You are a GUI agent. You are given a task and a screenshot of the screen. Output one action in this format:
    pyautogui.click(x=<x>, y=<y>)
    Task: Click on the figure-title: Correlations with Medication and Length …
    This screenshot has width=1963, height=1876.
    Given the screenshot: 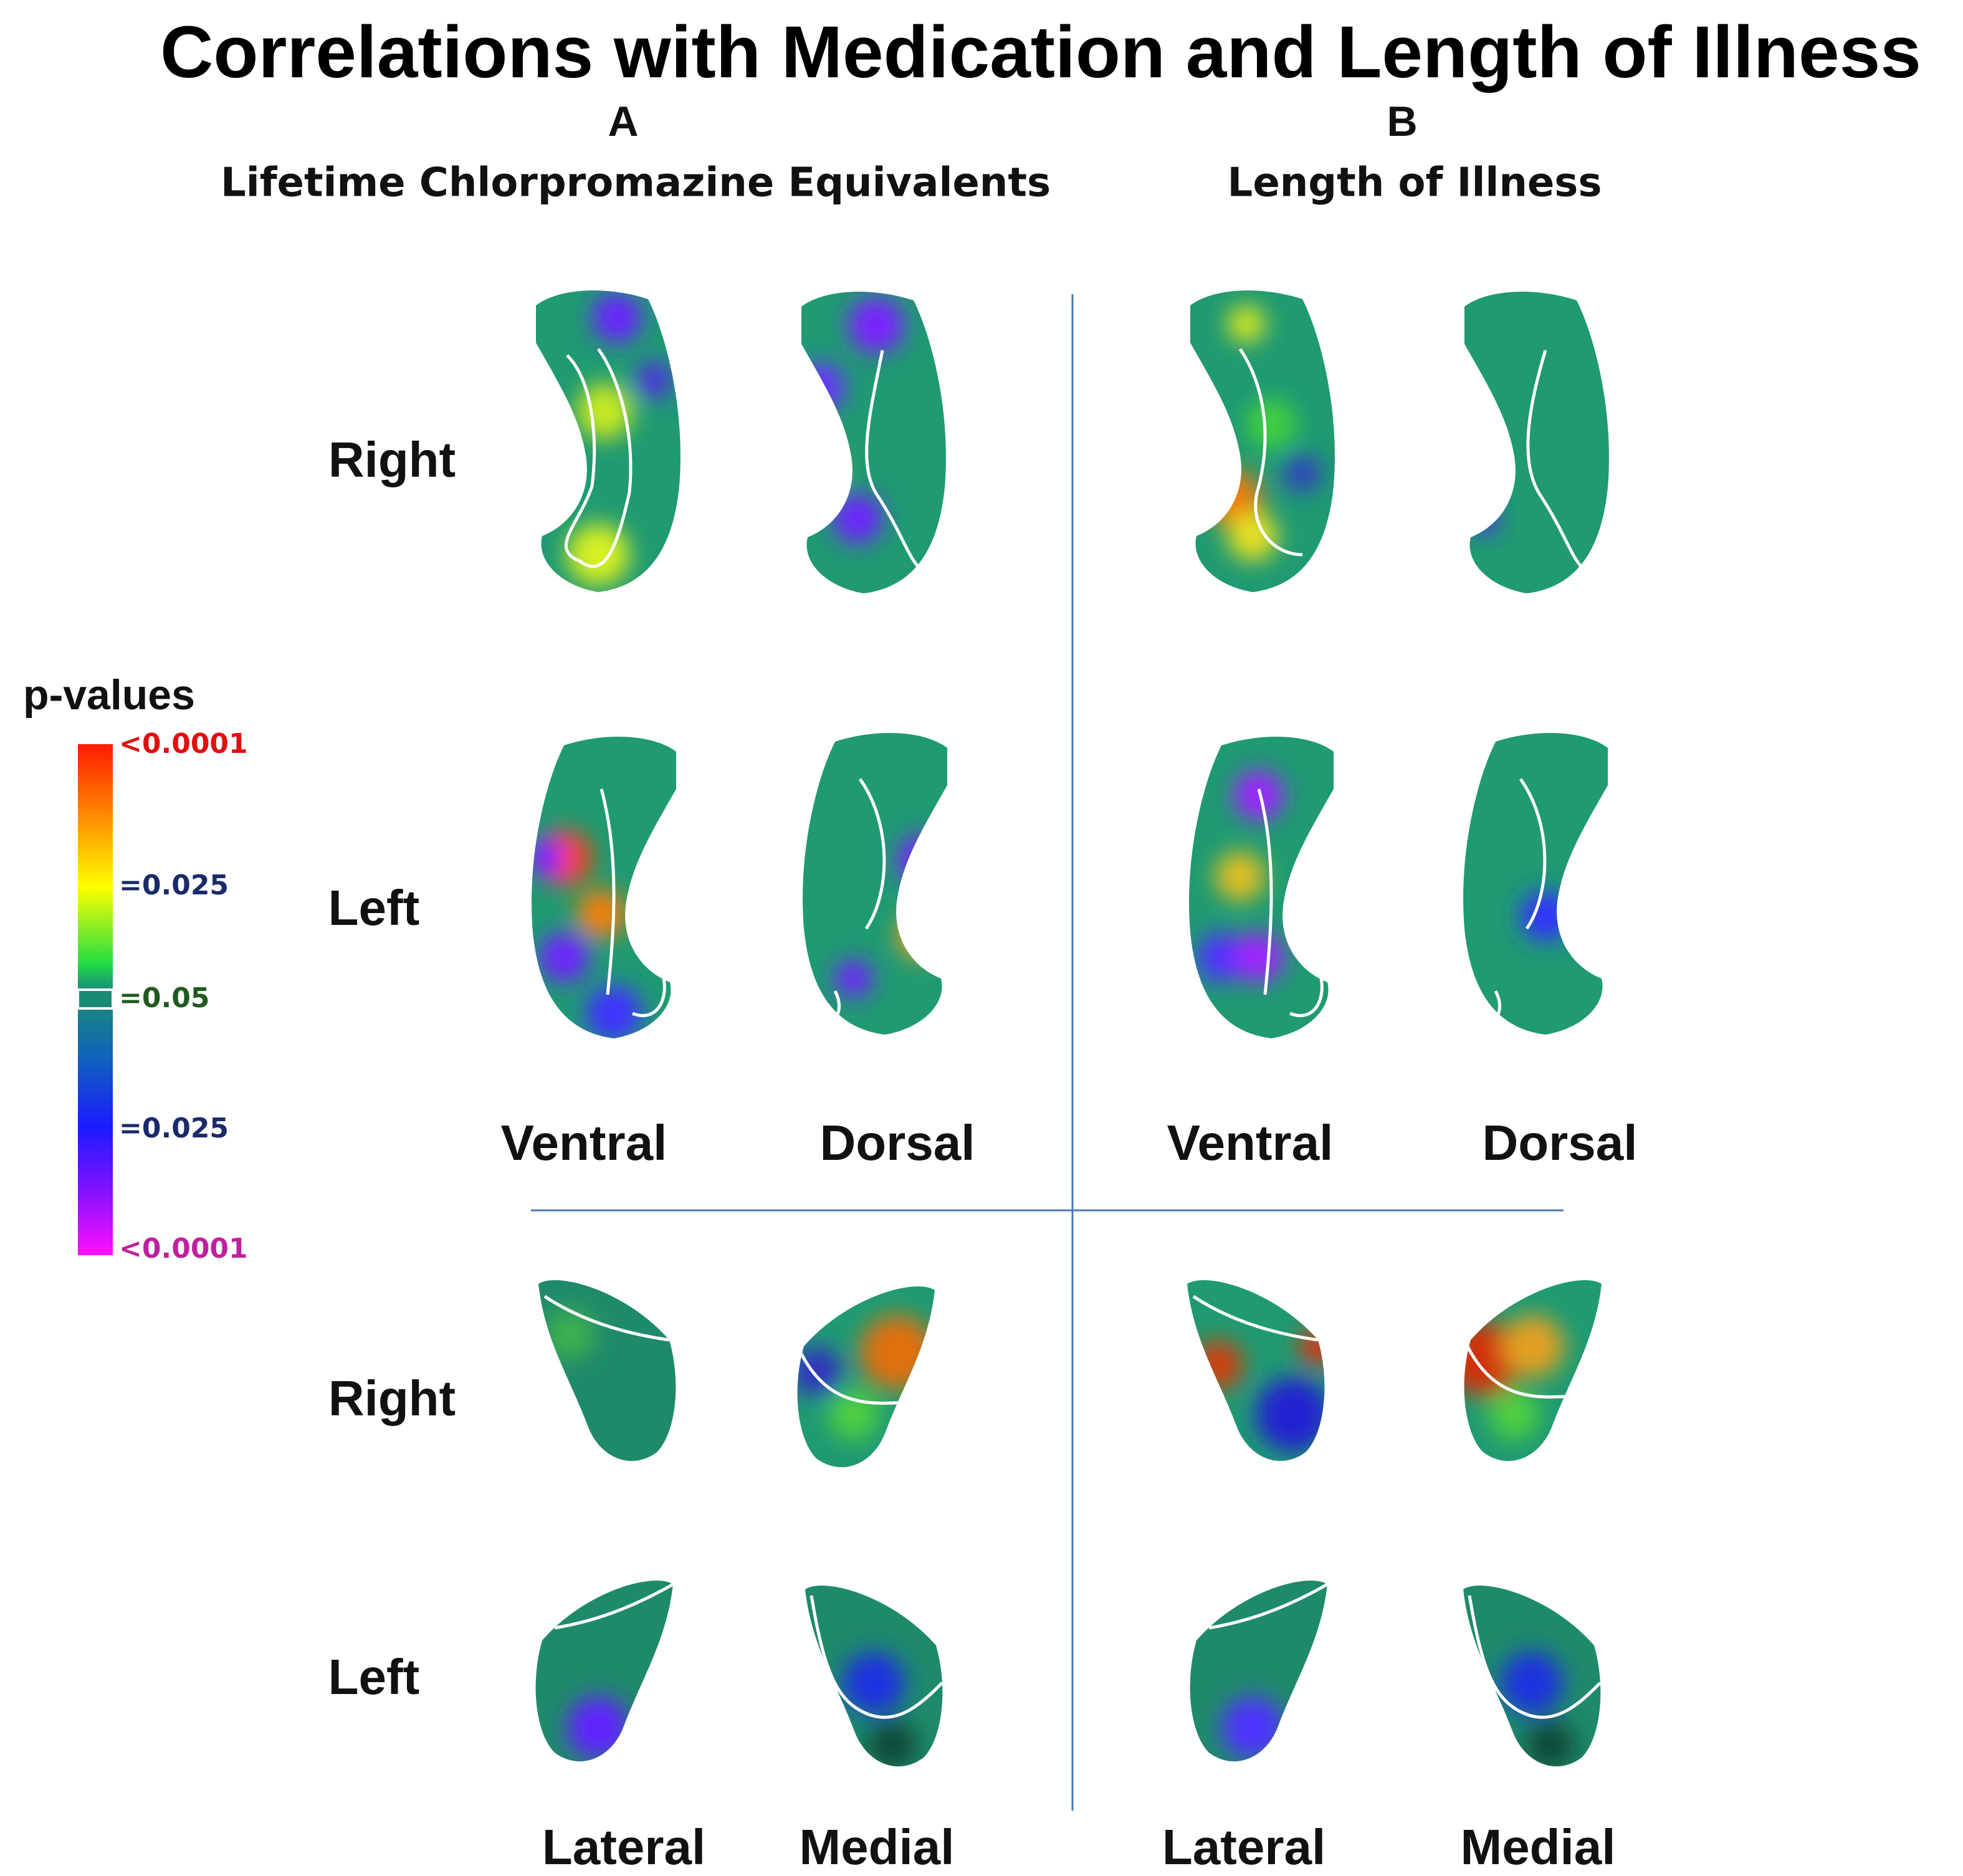 What is the action you would take?
    pyautogui.click(x=1040, y=52)
    